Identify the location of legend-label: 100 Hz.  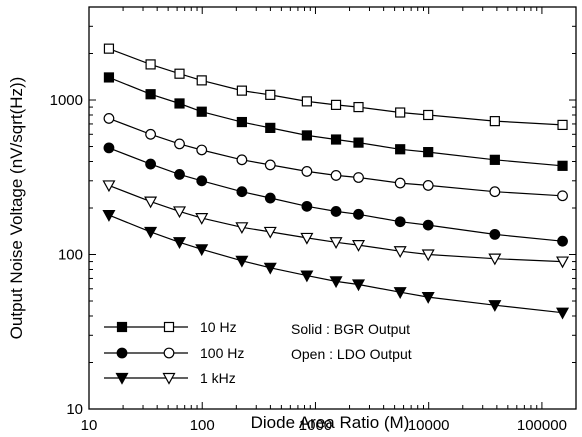
(222, 353).